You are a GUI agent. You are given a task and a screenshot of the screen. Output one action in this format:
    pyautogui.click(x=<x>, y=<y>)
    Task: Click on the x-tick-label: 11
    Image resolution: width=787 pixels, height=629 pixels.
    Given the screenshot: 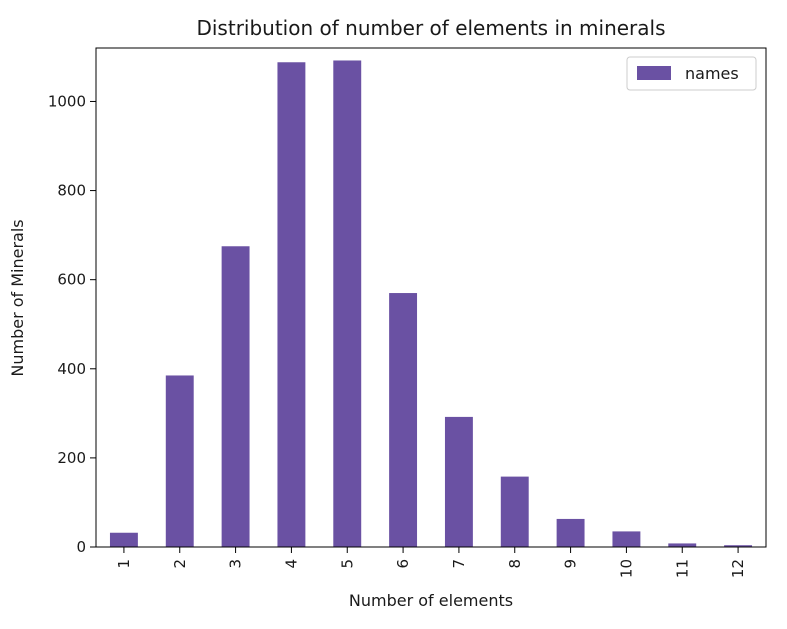 What is the action you would take?
    pyautogui.click(x=682, y=568)
    